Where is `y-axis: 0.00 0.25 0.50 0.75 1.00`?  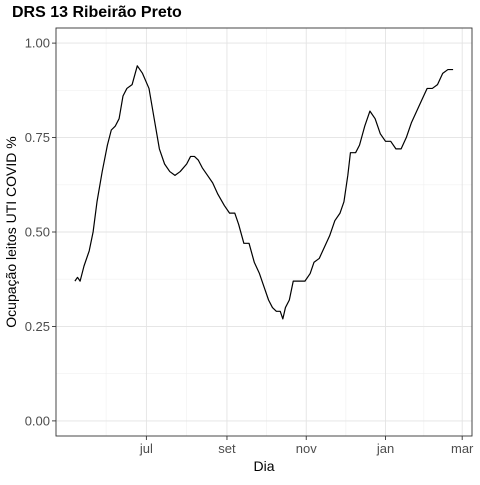
y-axis: 0.00 0.25 0.50 0.75 1.00 is located at coordinates (40, 232).